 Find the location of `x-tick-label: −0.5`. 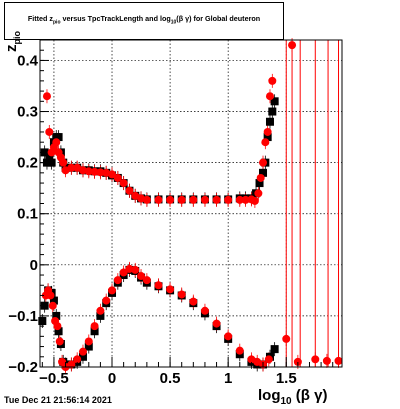

x-tick-label: −0.5 is located at coordinates (54, 378).